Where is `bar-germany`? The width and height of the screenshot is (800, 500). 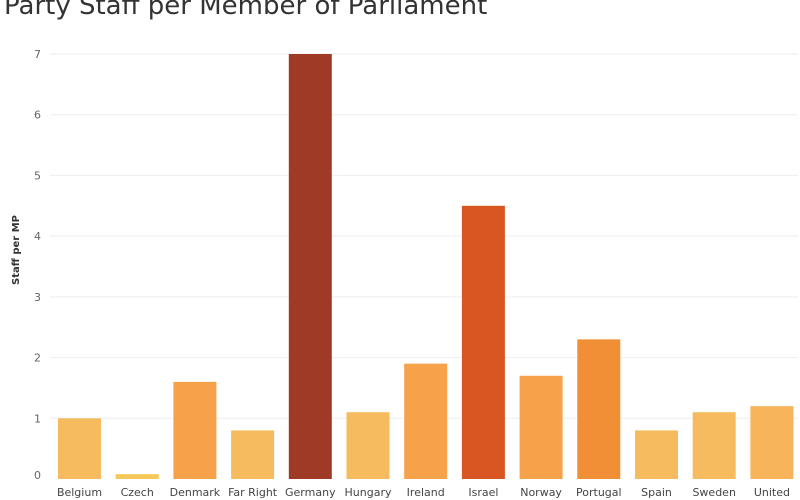
bar-germany is located at coordinates (310, 266).